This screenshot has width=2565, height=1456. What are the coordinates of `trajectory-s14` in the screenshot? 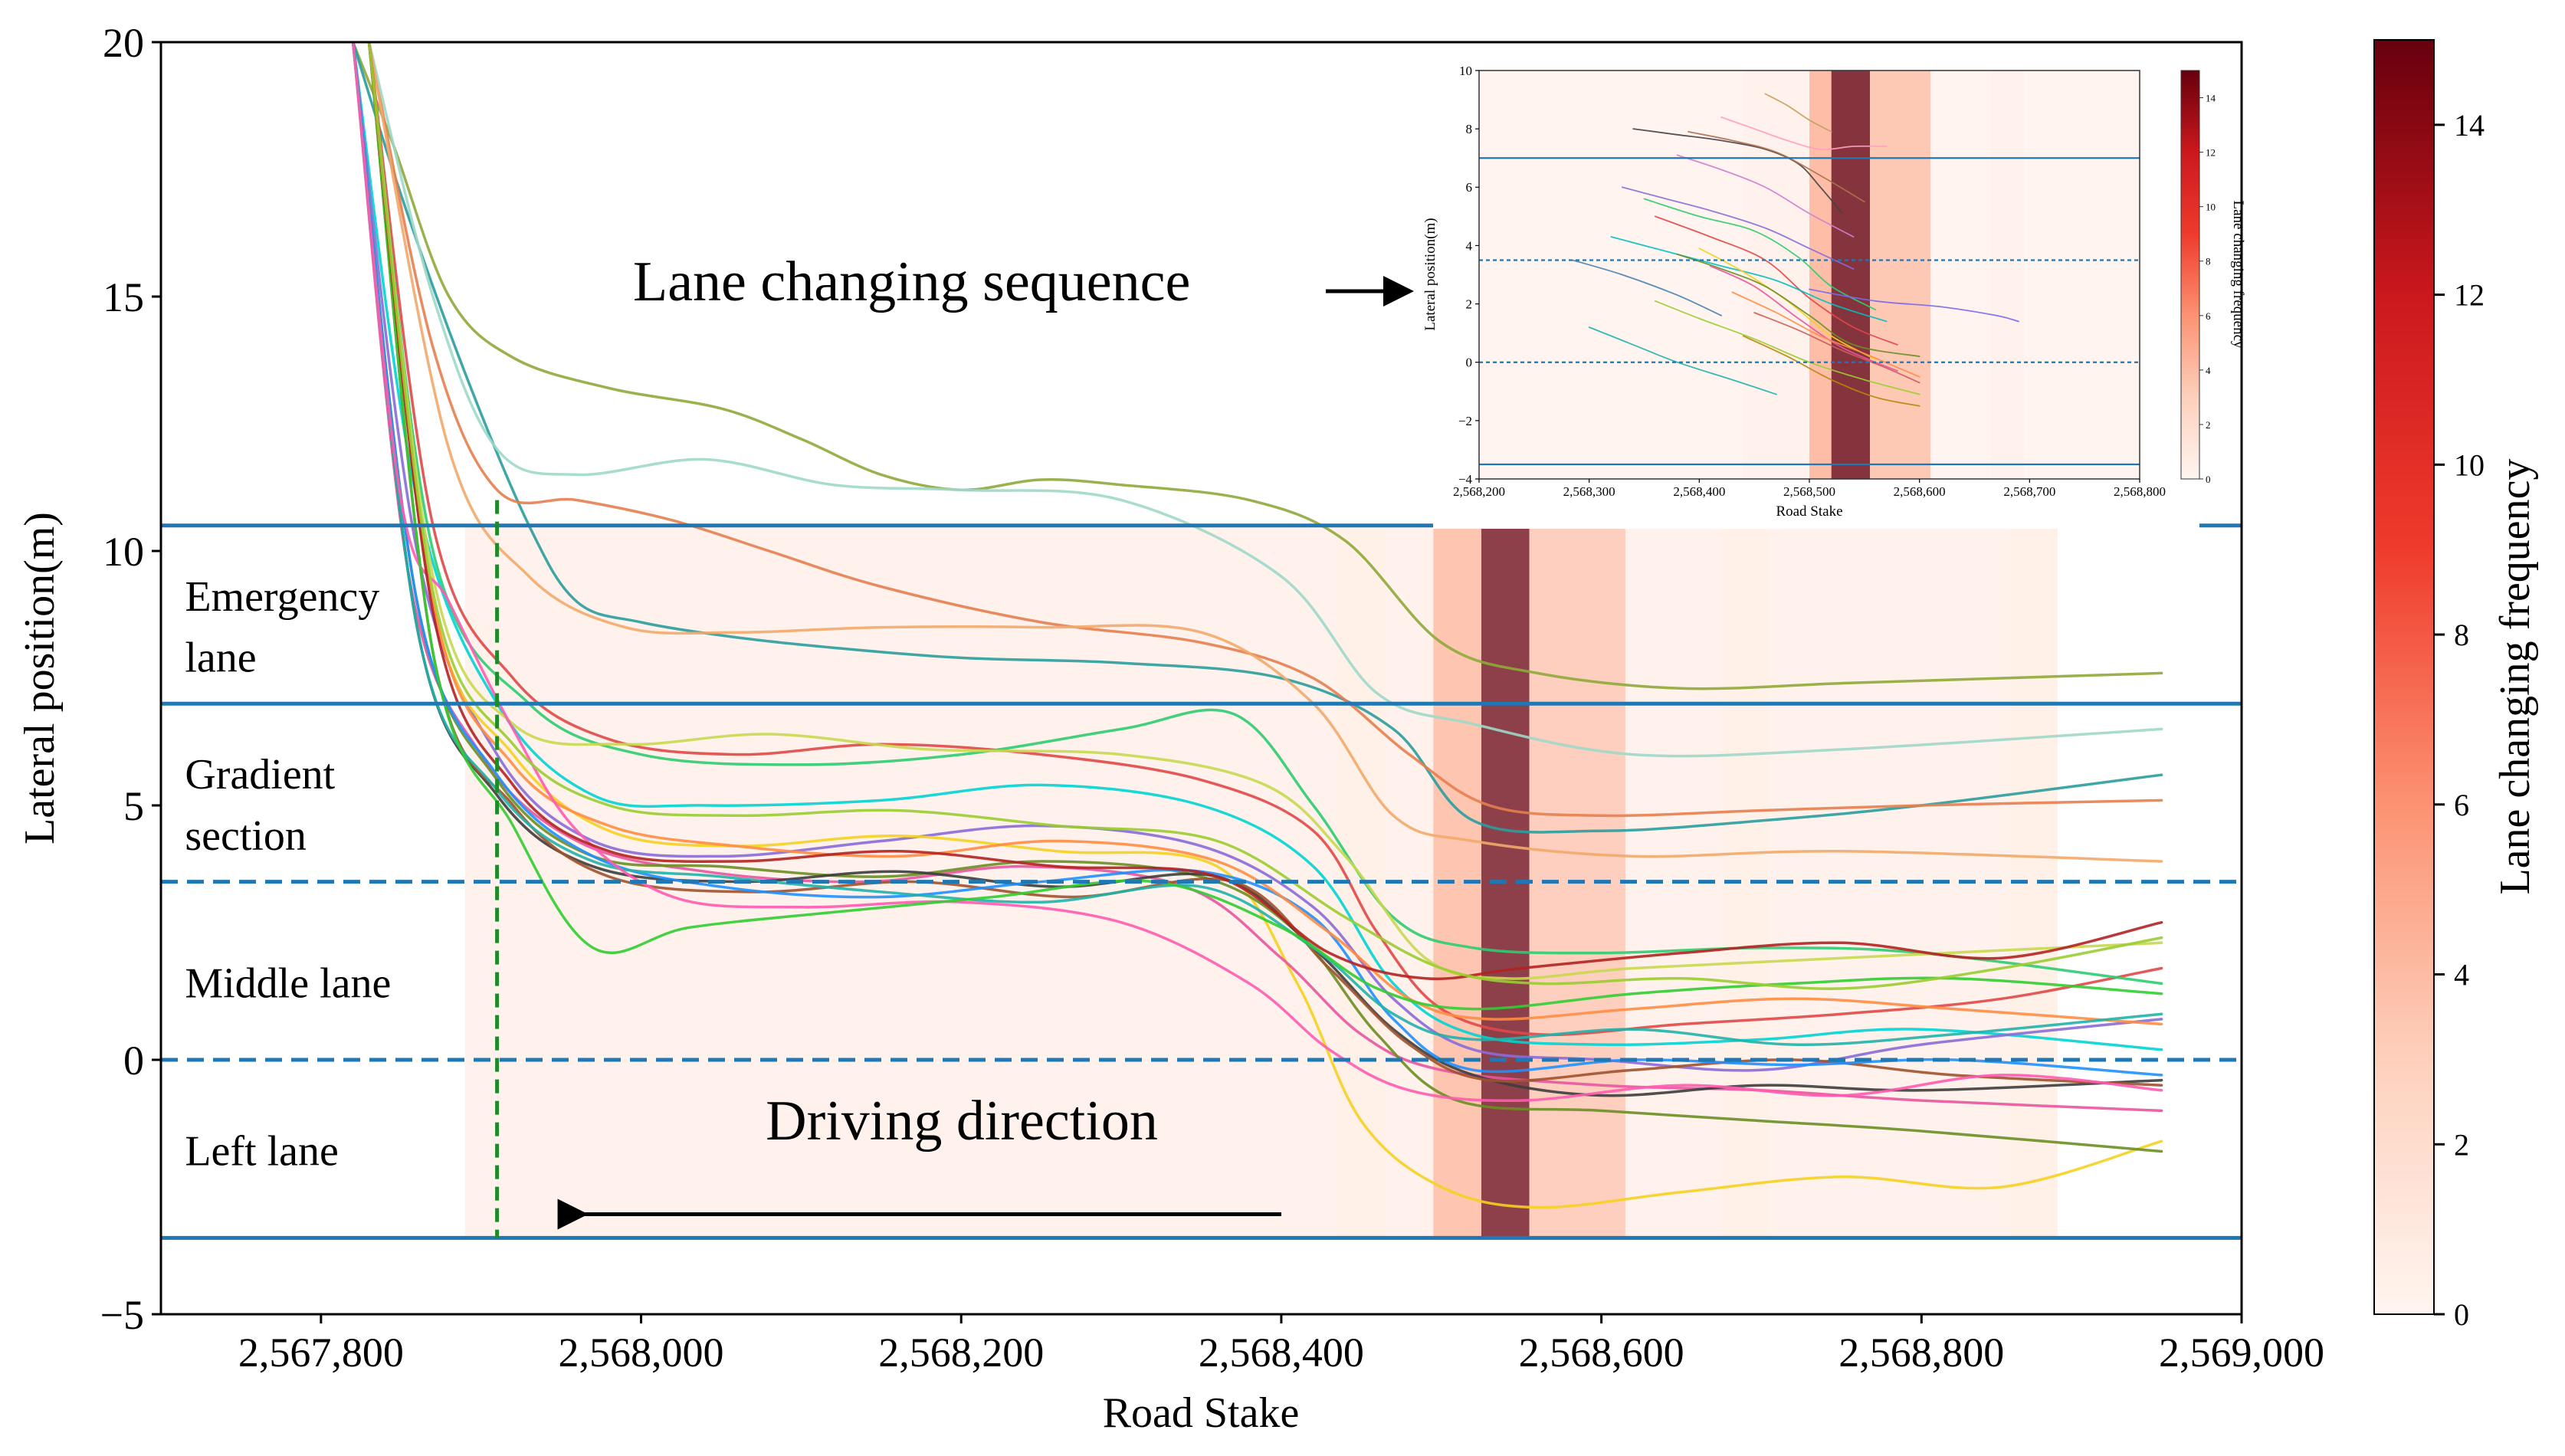 It's located at (1787, 347).